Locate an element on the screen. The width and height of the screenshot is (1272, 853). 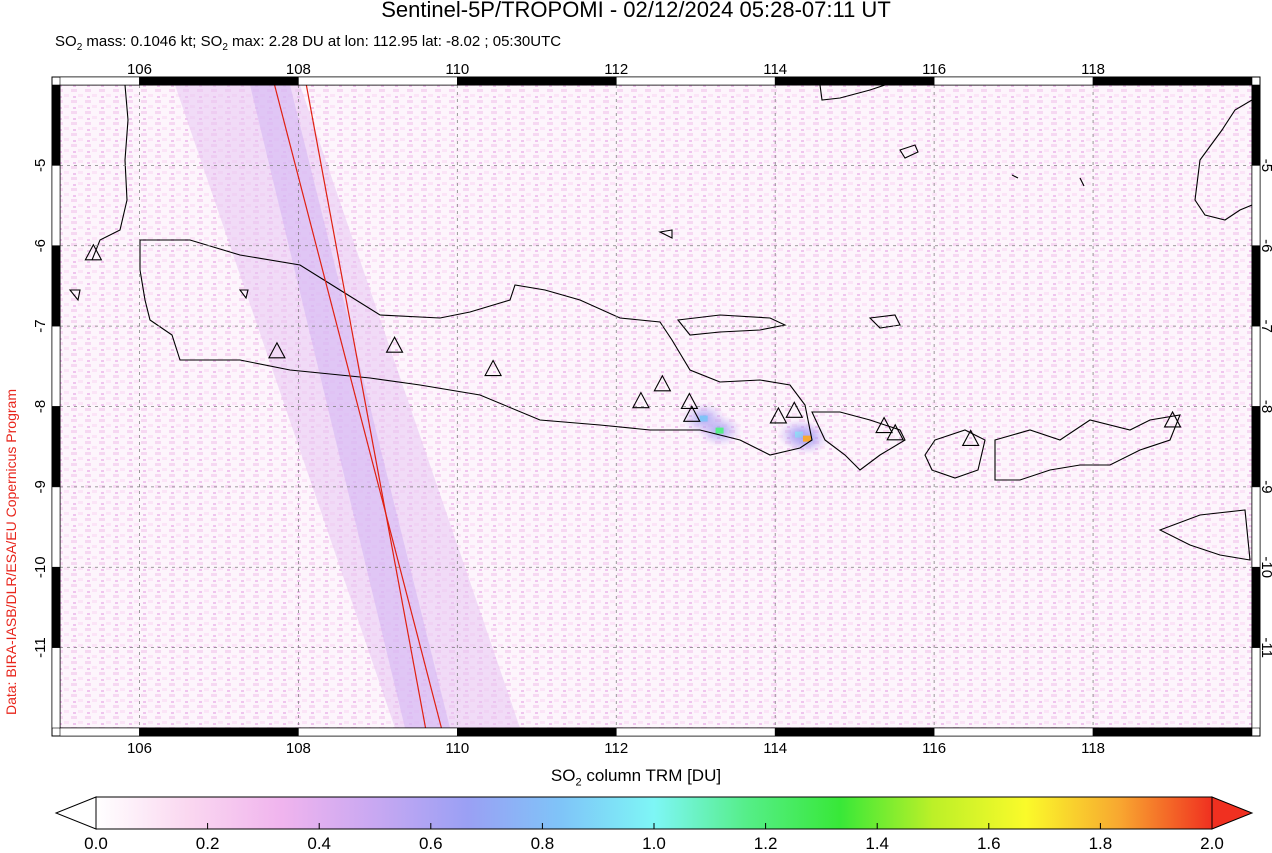
colorbar-tick-label: 0.8 is located at coordinates (543, 843).